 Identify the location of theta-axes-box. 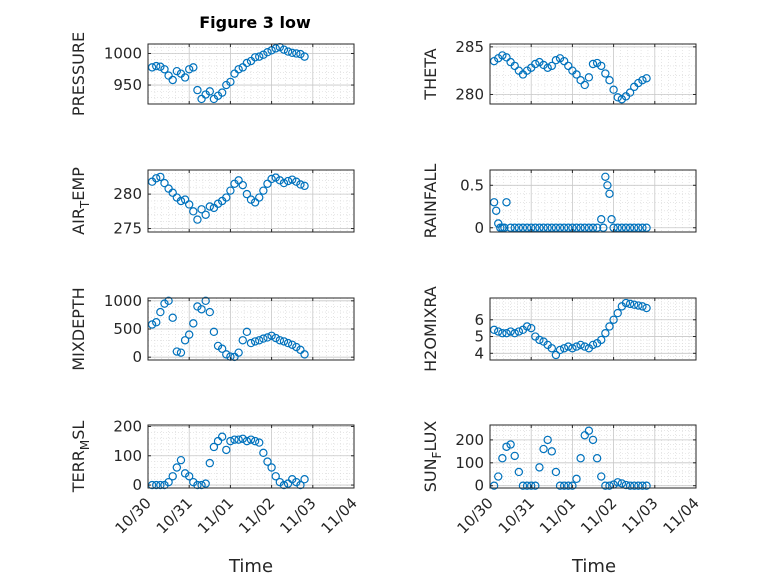
(593, 74).